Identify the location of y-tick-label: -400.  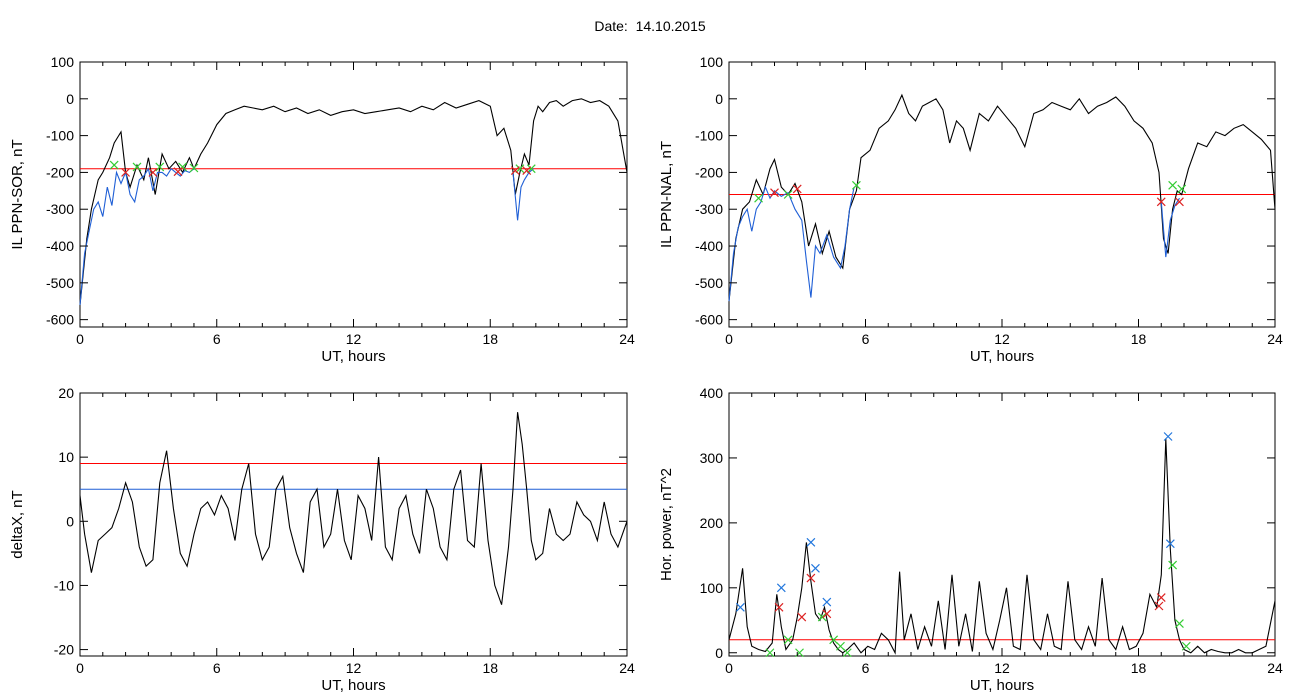
(709, 246).